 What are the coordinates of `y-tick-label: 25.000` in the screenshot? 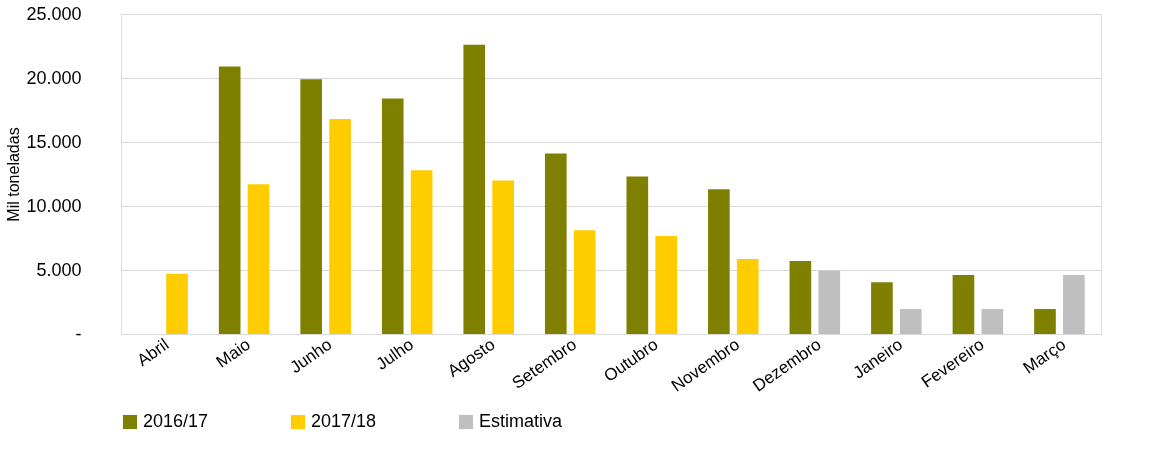 It's located at (54, 13).